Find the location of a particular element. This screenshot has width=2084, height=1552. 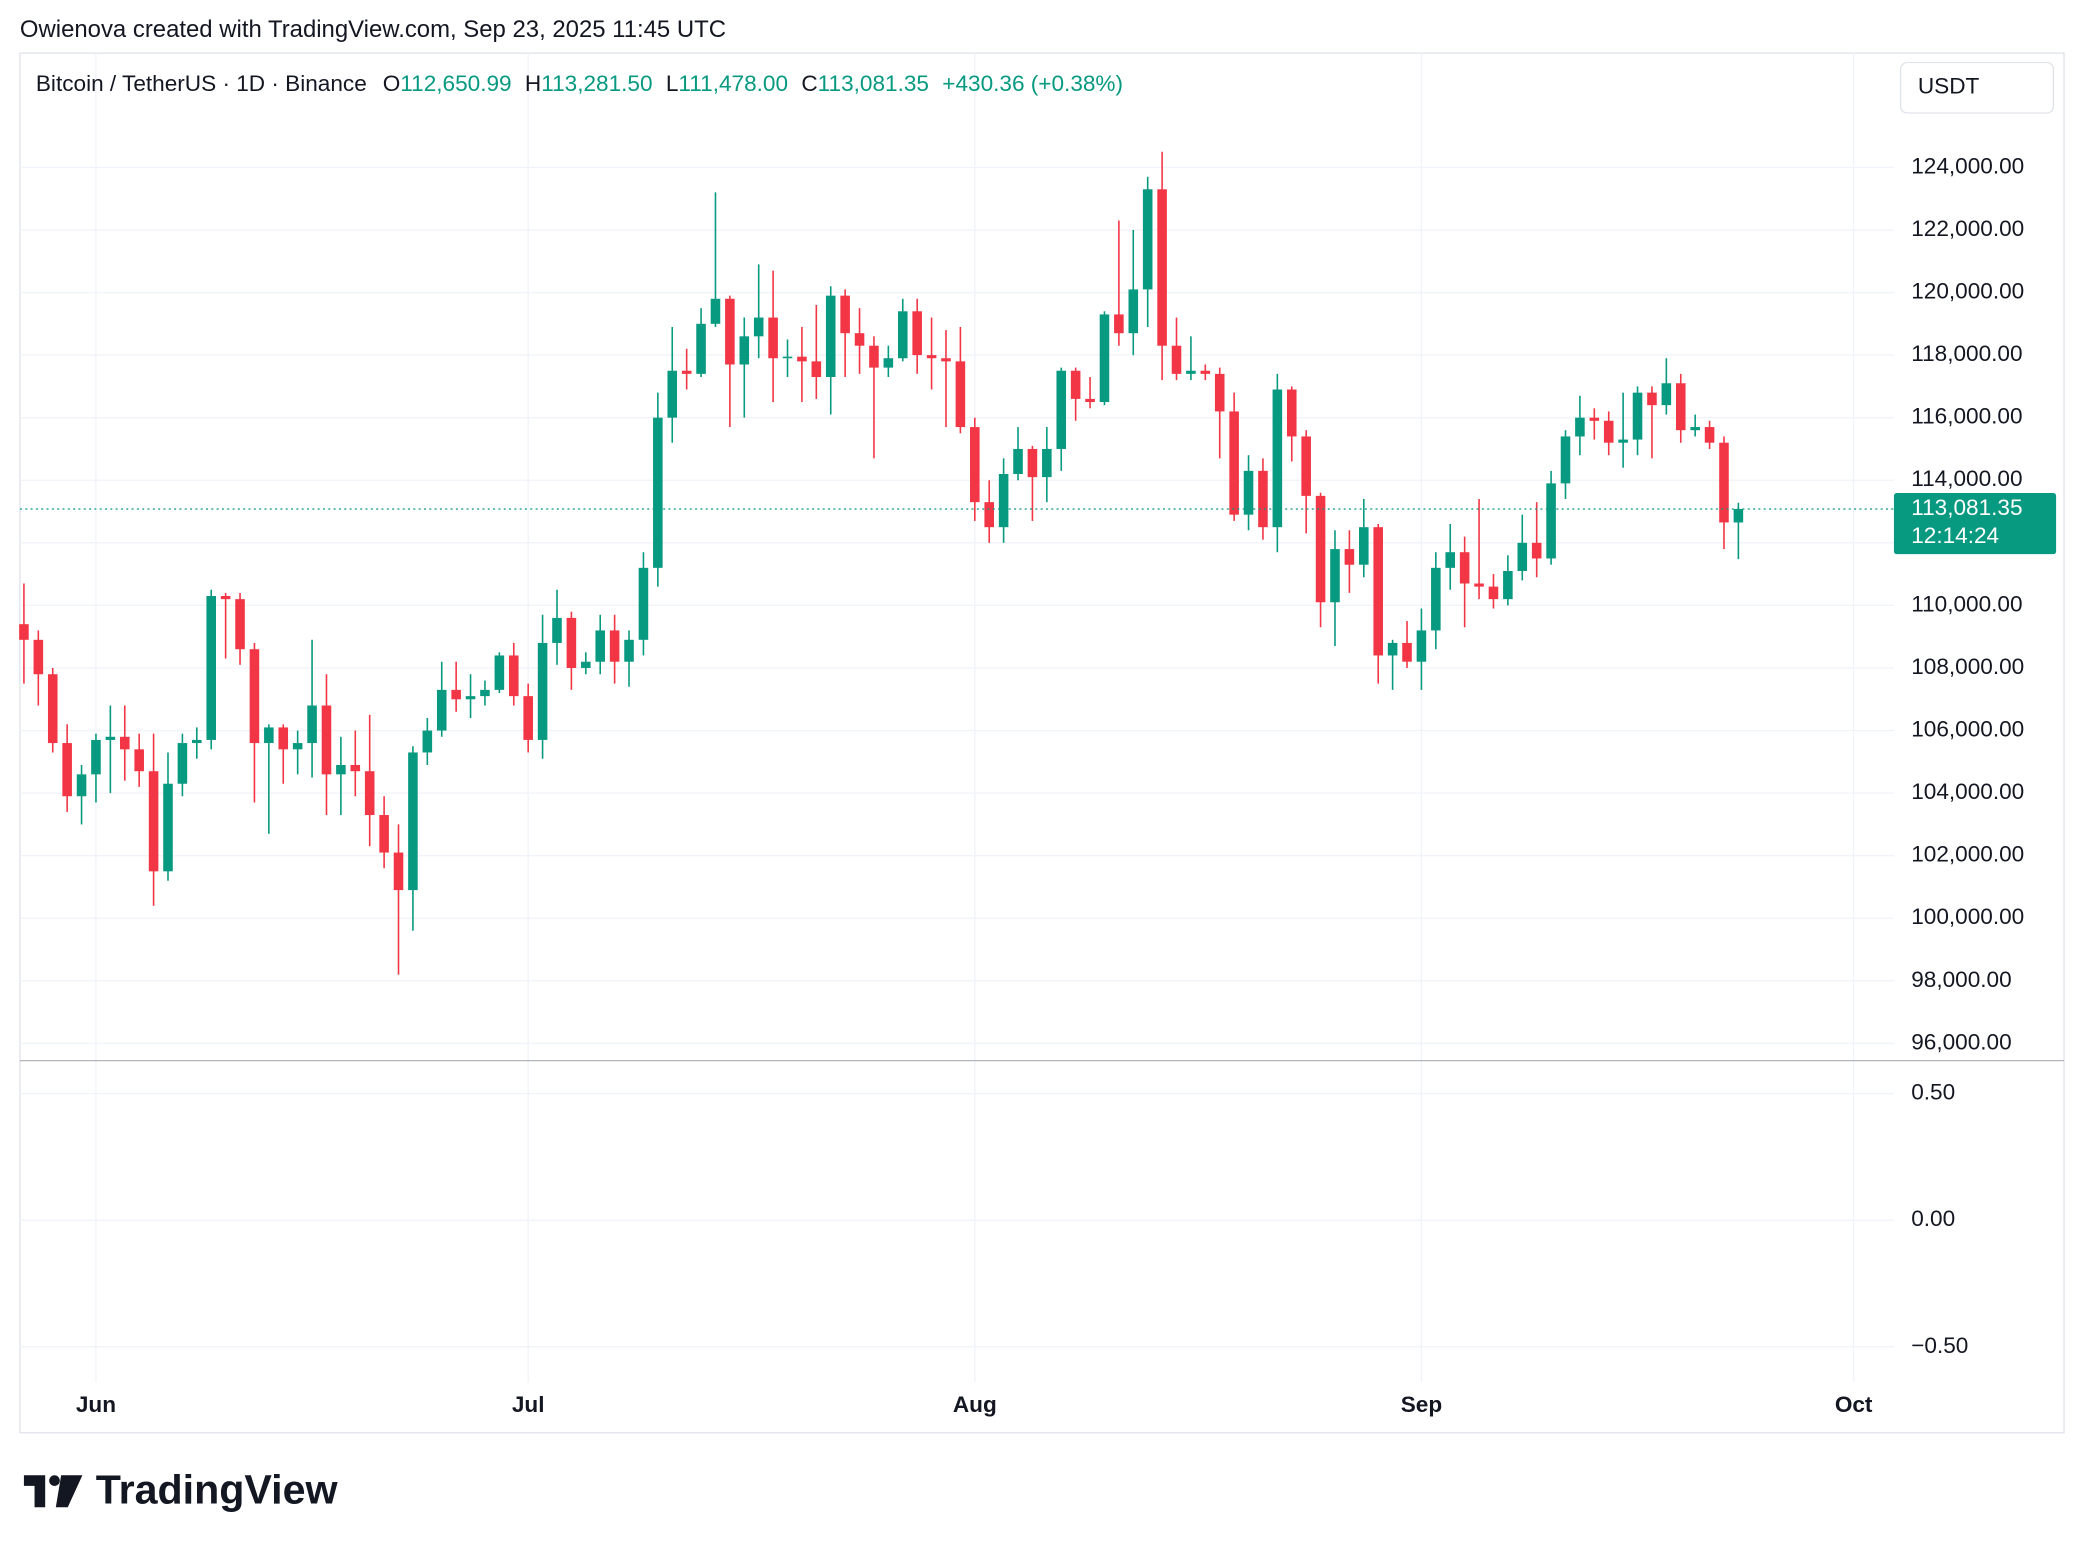

tradingview-logo: TradingView is located at coordinates (181, 1489).